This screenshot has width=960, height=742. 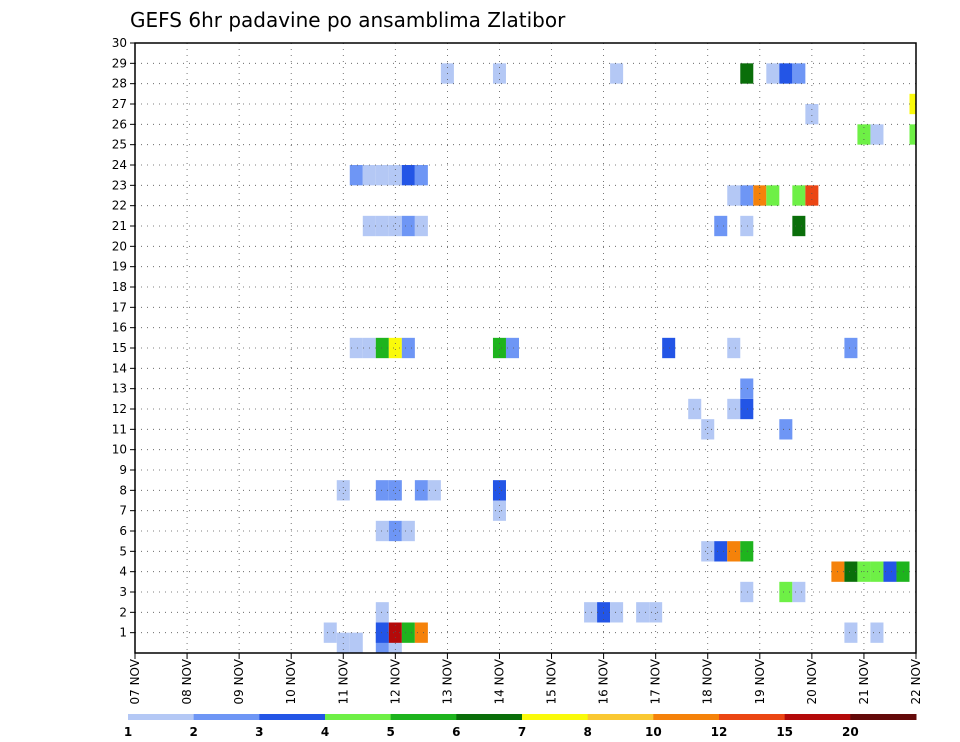 I want to click on y-tick-label: 27, so click(x=119, y=104).